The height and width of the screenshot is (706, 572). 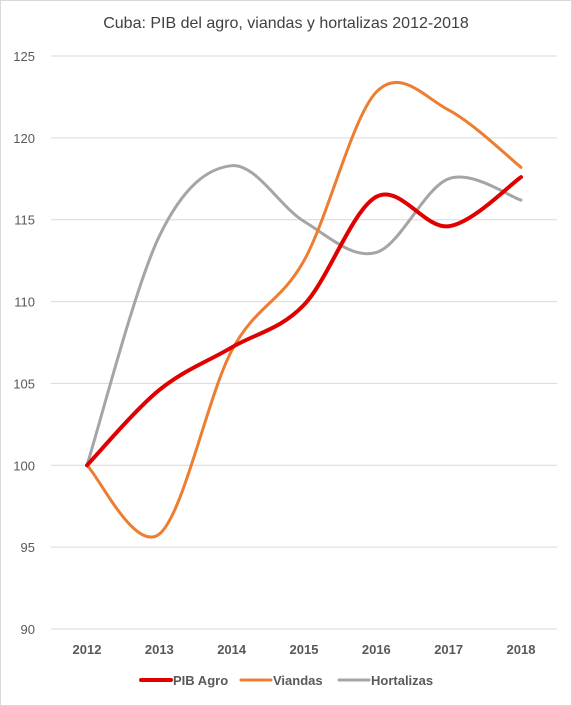 I want to click on x-tick-label: 2013, so click(x=159, y=649).